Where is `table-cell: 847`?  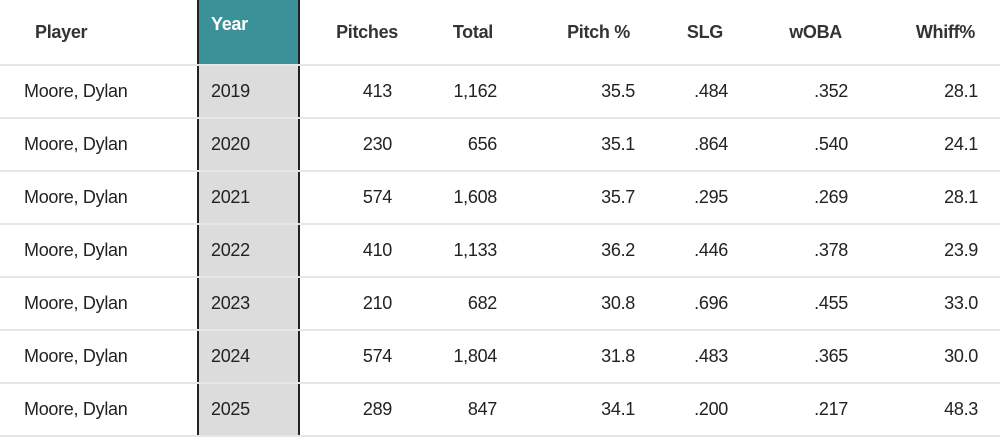
table-cell: 847 is located at coordinates (452, 410).